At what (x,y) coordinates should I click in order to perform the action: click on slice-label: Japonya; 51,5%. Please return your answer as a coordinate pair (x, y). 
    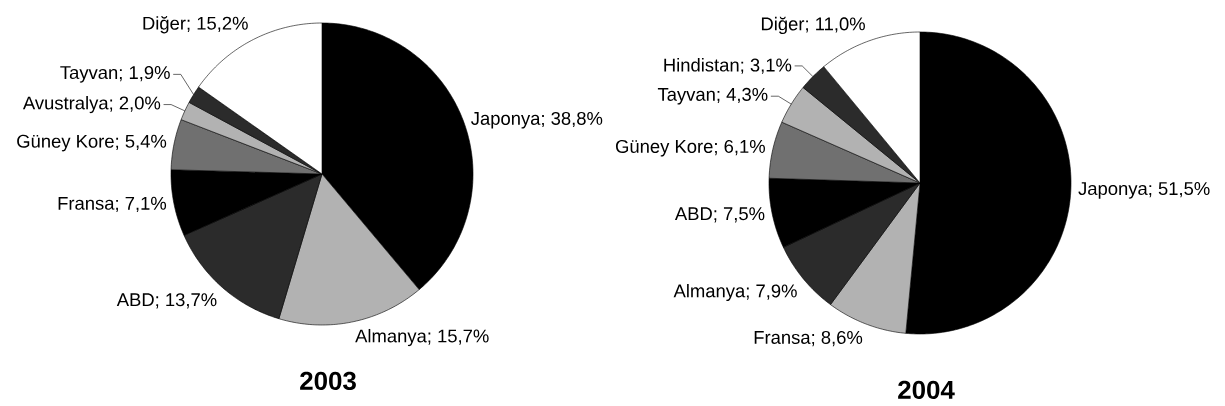
    Looking at the image, I should click on (1144, 190).